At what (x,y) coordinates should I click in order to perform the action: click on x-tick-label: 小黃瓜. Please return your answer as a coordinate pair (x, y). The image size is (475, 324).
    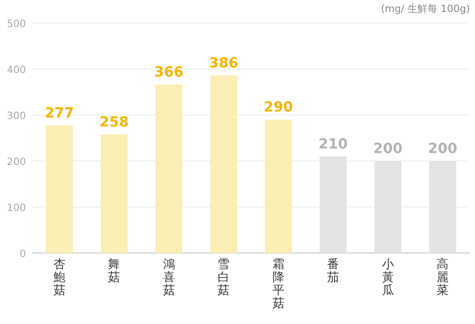
    Looking at the image, I should click on (388, 277).